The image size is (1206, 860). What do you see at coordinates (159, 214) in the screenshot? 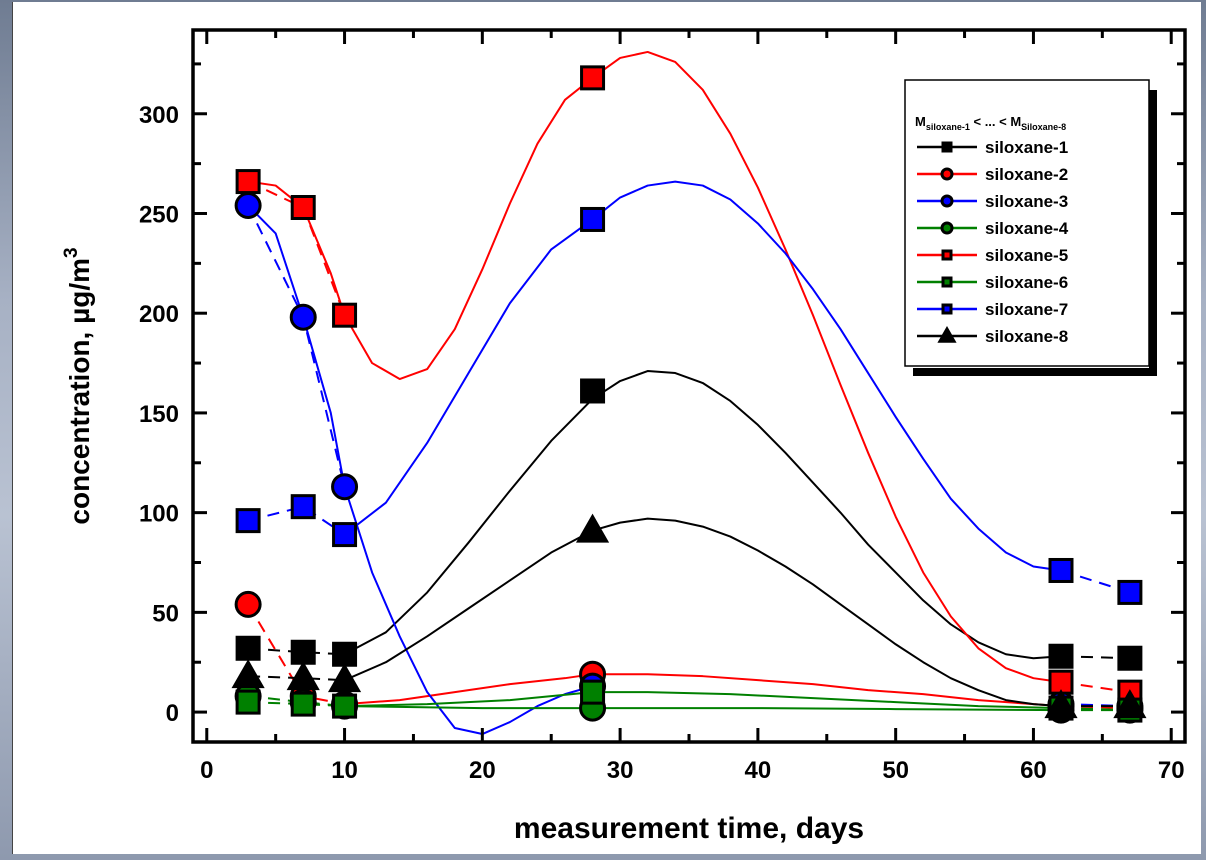
I see `y-tick-label: 250` at bounding box center [159, 214].